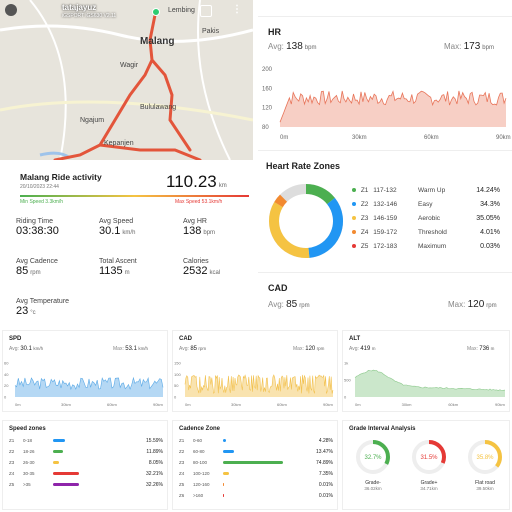 This screenshot has height=512, width=512. Describe the element at coordinates (177, 363) in the screenshot. I see `ytick: 150` at that location.